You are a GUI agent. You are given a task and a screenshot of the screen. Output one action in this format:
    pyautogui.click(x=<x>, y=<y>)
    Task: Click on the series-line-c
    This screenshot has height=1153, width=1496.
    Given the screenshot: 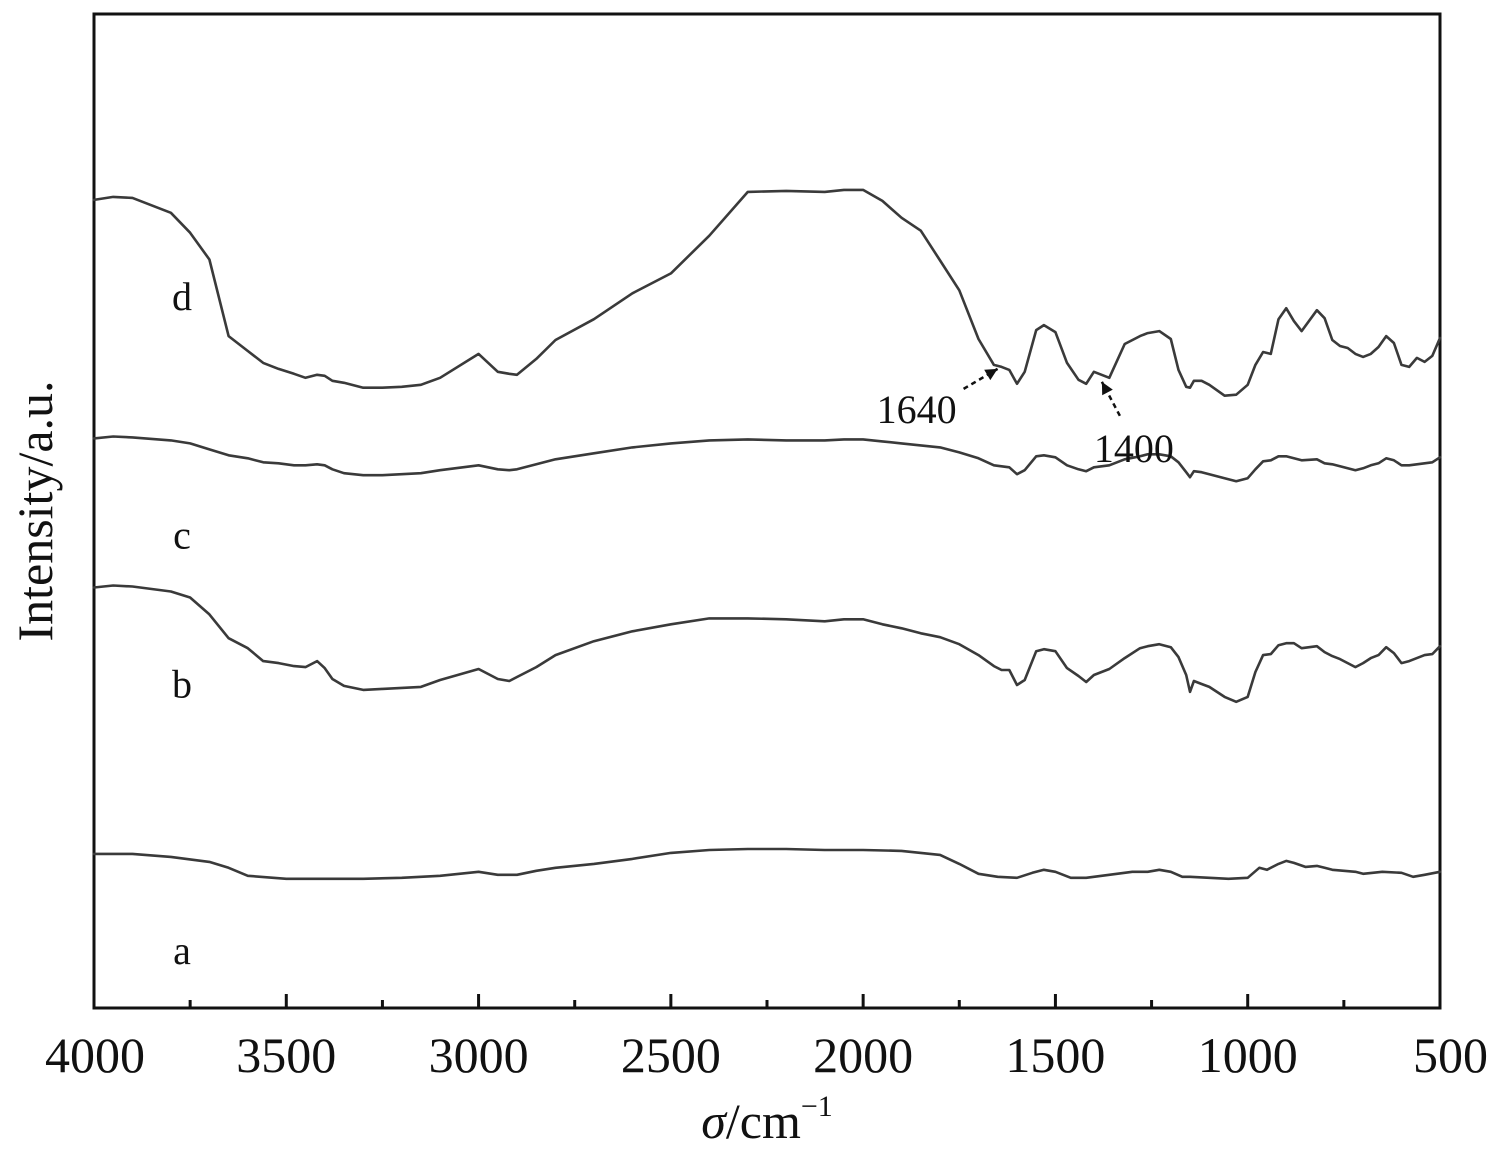 What is the action you would take?
    pyautogui.click(x=767, y=459)
    